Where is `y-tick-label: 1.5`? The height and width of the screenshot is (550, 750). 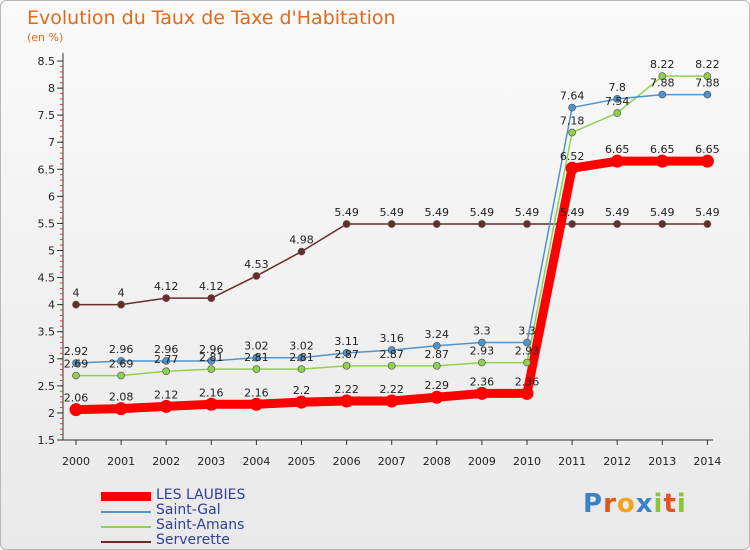
y-tick-label: 1.5 is located at coordinates (47, 440).